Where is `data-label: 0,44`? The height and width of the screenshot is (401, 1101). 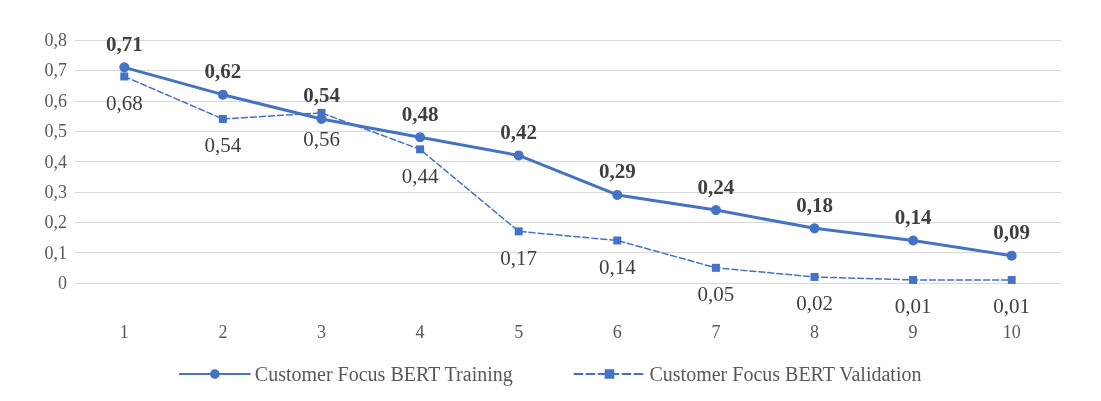
data-label: 0,44 is located at coordinates (420, 175).